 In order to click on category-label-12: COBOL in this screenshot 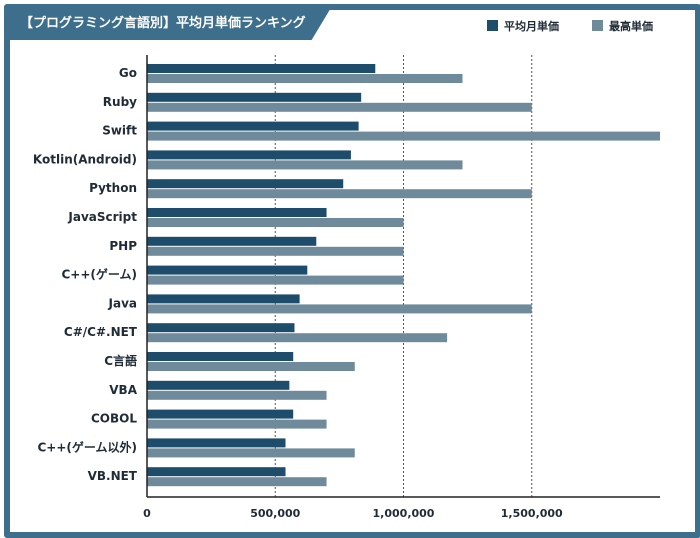, I will do `click(114, 419)`.